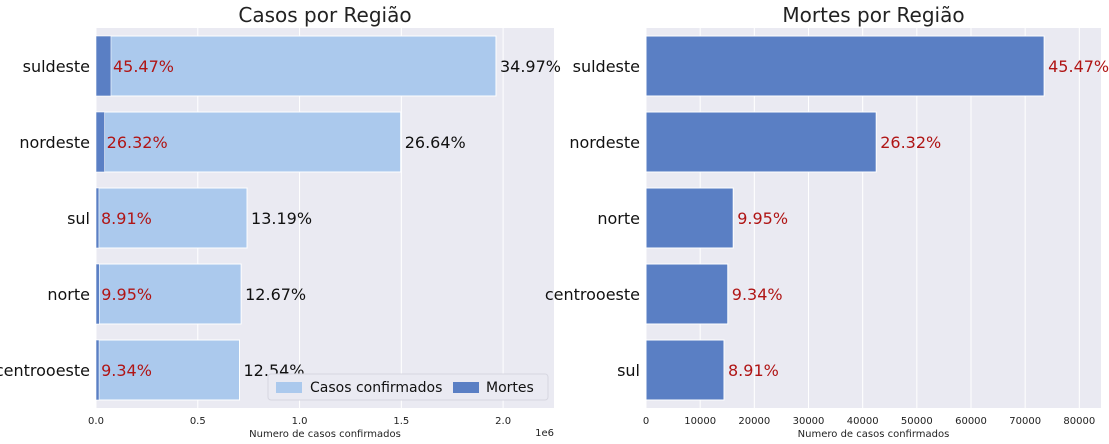 The height and width of the screenshot is (444, 1109). Describe the element at coordinates (324, 15) in the screenshot. I see `chart-title: Casos por Região` at that location.